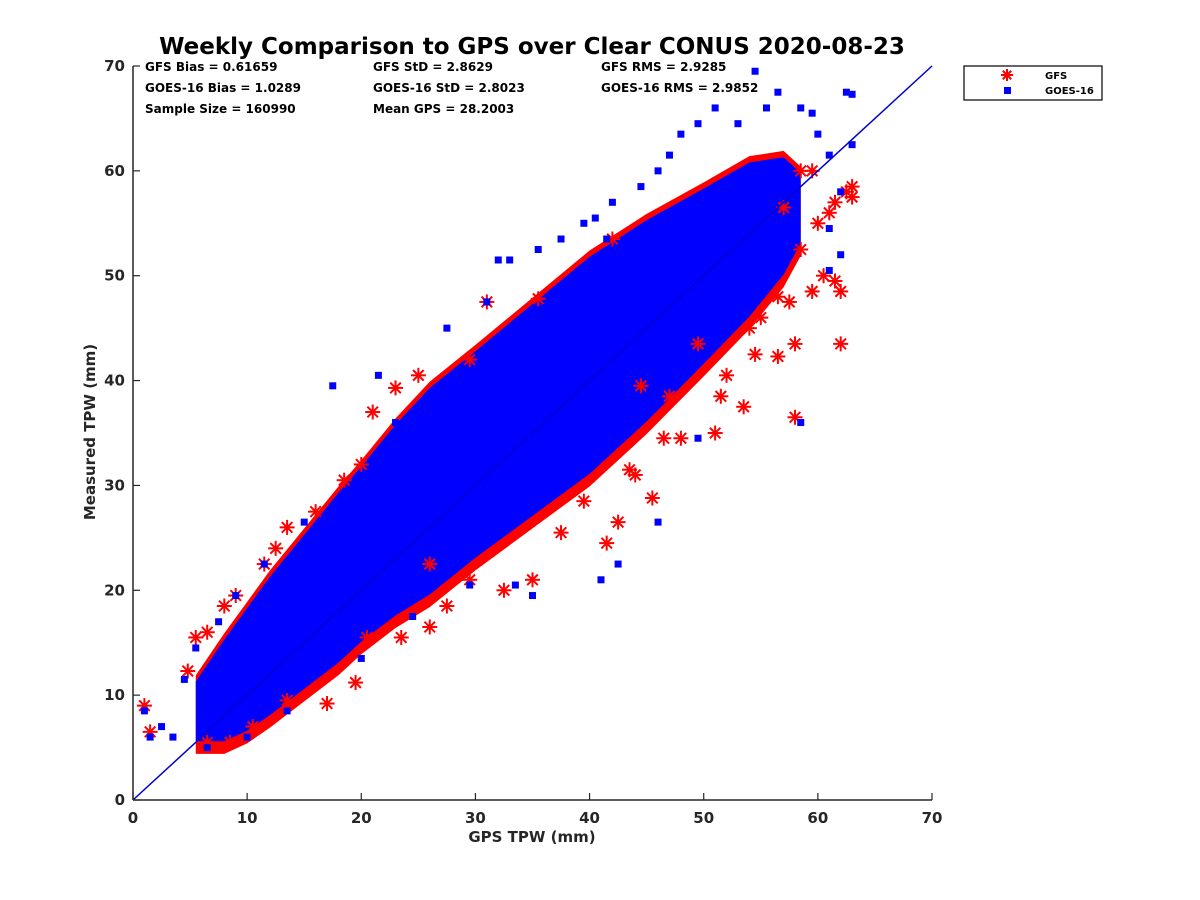 The height and width of the screenshot is (900, 1200). What do you see at coordinates (433, 67) in the screenshot?
I see `stat-text: GFS StD = 2.8629` at bounding box center [433, 67].